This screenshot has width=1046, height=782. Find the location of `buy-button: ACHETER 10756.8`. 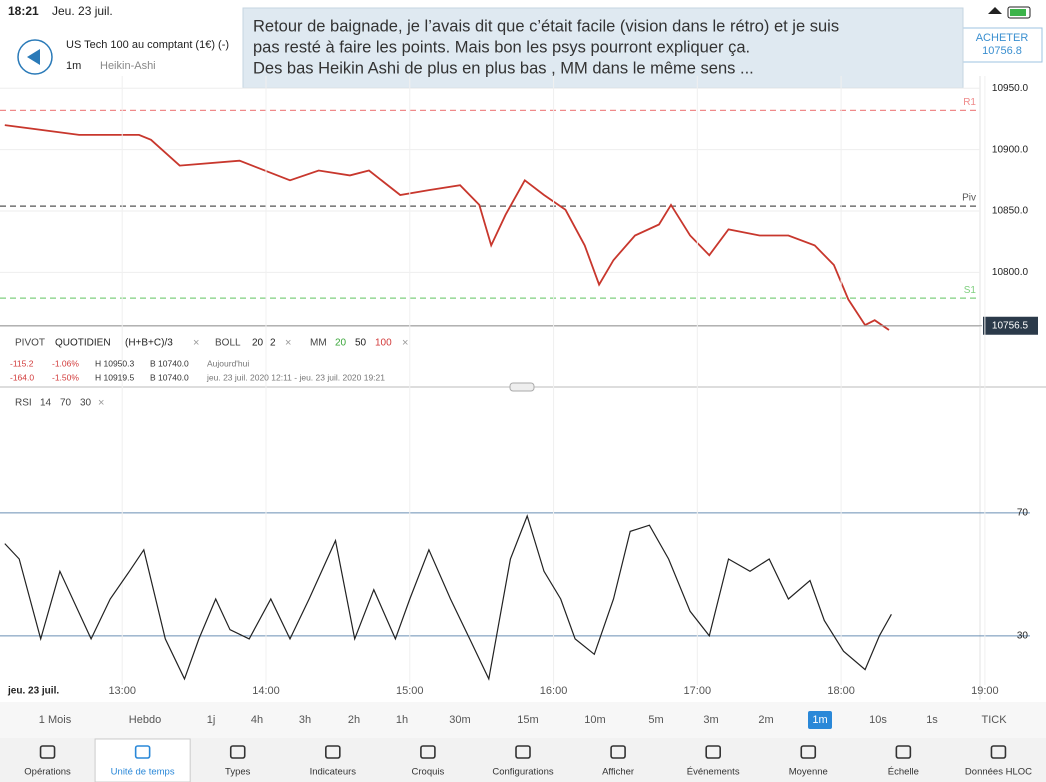

buy-button: ACHETER 10756.8 is located at coordinates (1002, 45).